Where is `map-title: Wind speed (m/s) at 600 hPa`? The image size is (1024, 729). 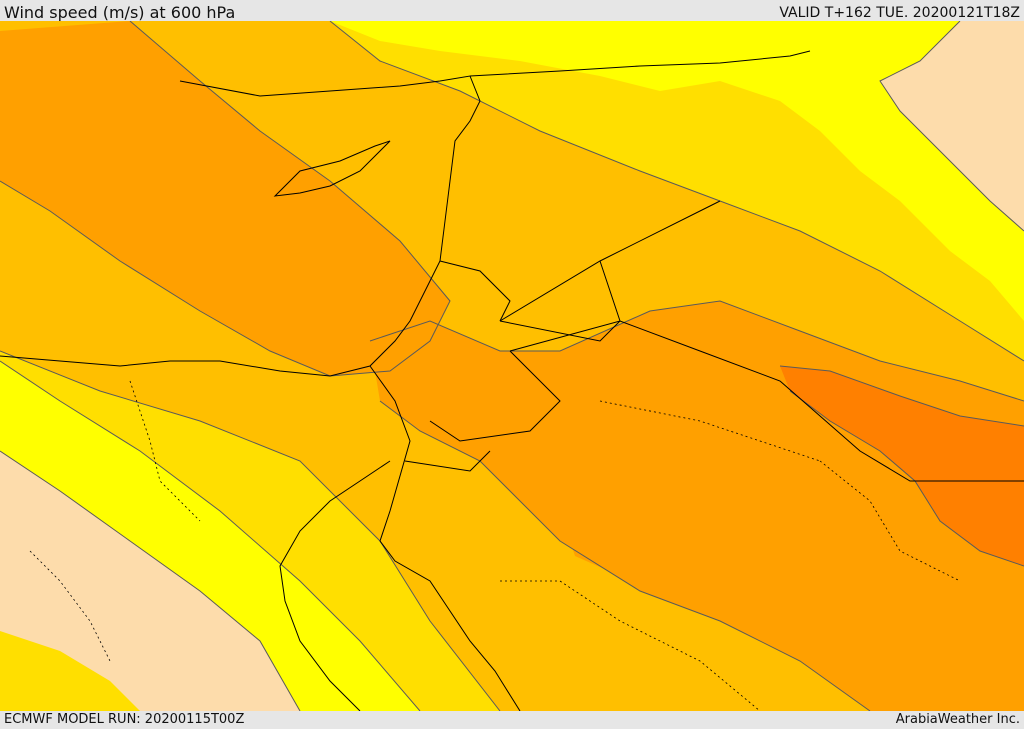 map-title: Wind speed (m/s) at 600 hPa is located at coordinates (120, 12).